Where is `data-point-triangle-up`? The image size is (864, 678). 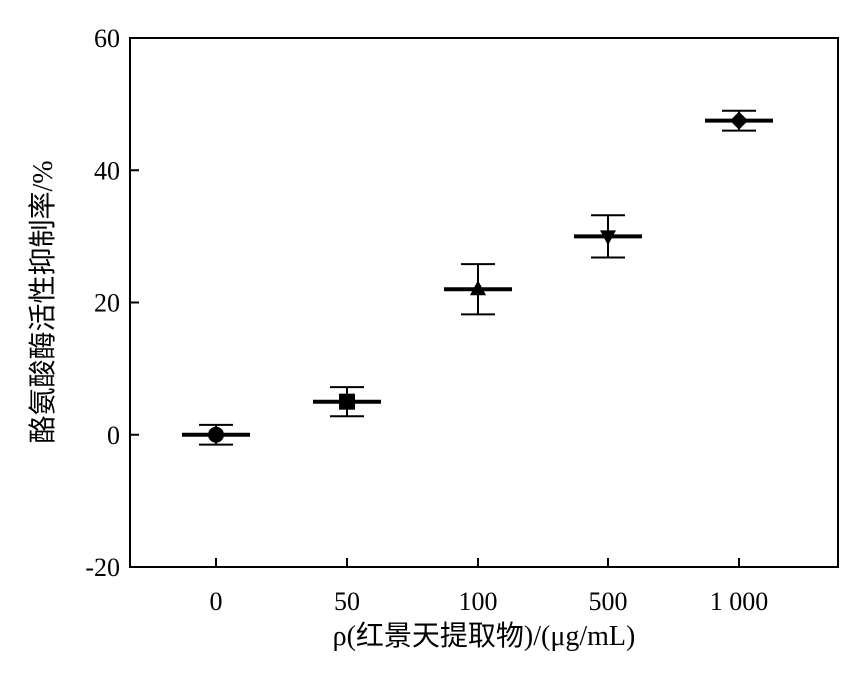
data-point-triangle-up is located at coordinates (478, 288).